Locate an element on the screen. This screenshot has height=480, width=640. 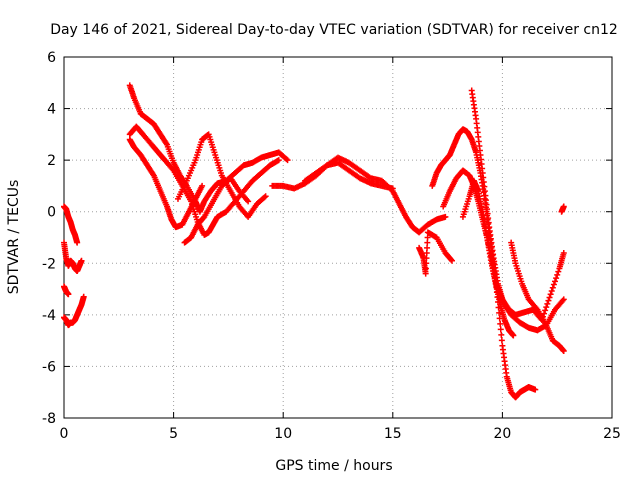
x-tick-label: 5 is located at coordinates (173, 434).